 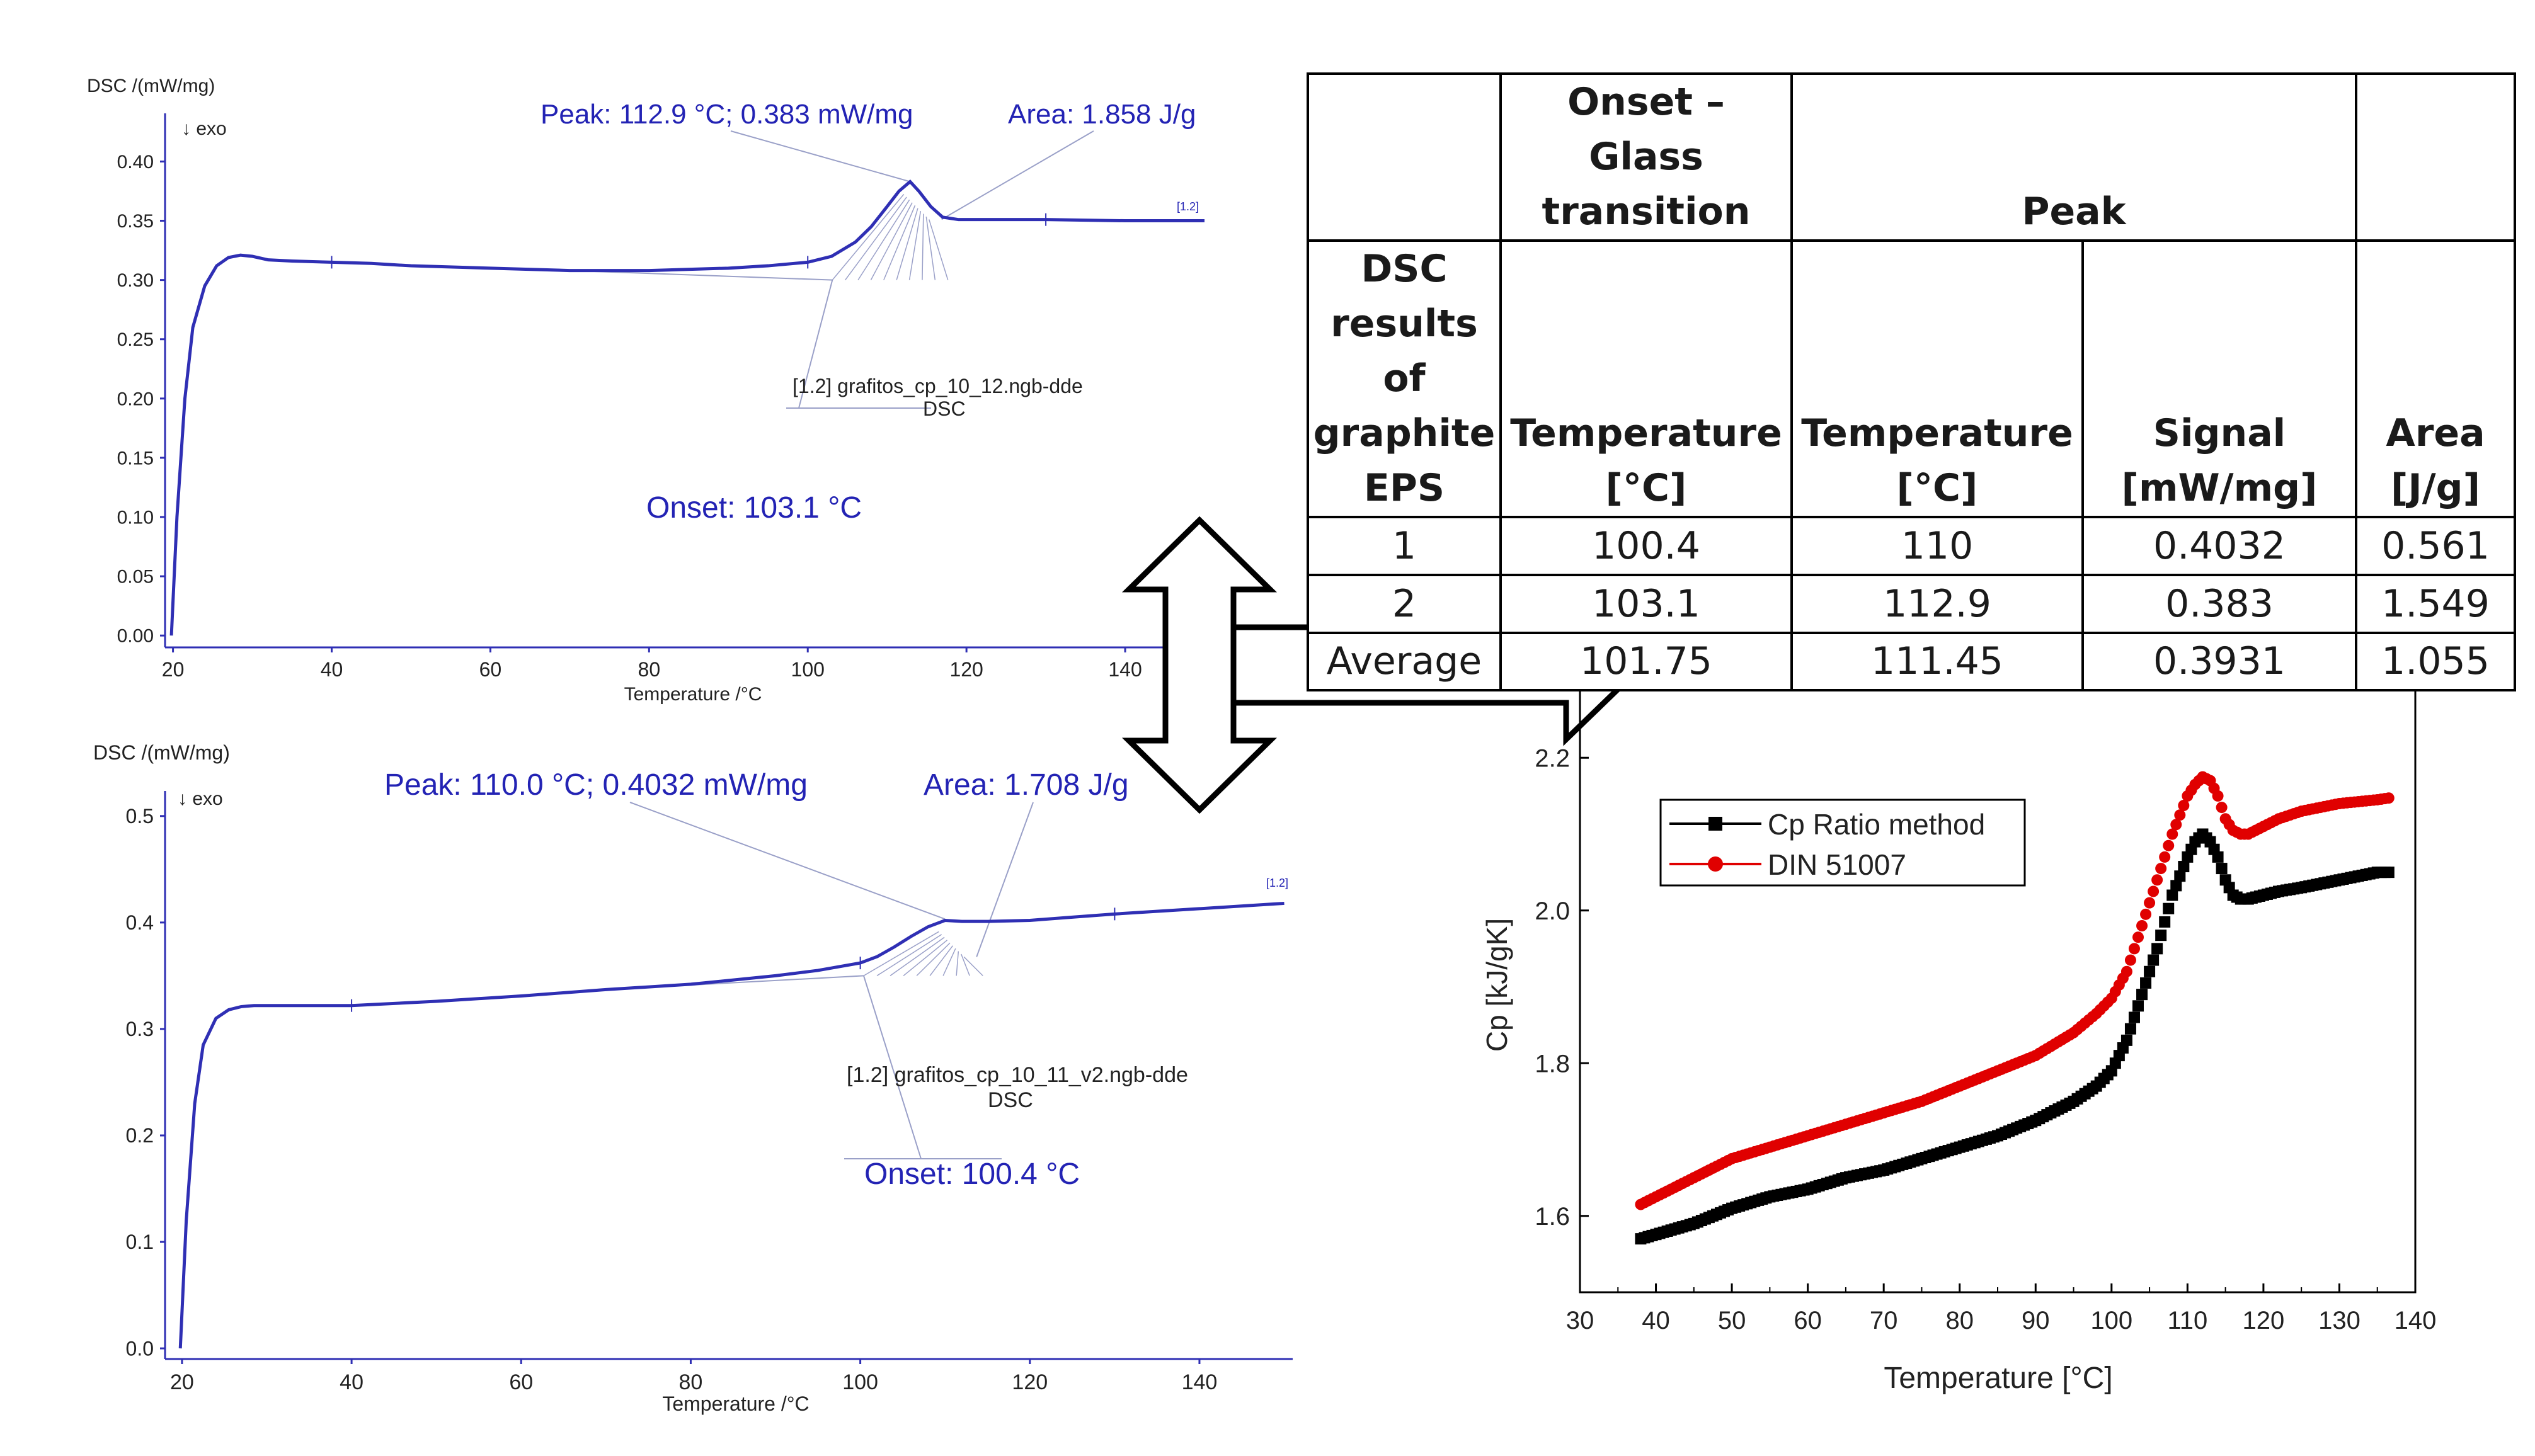 What do you see at coordinates (1937, 378) in the screenshot?
I see `col-peak-temp: Temperature [°C]` at bounding box center [1937, 378].